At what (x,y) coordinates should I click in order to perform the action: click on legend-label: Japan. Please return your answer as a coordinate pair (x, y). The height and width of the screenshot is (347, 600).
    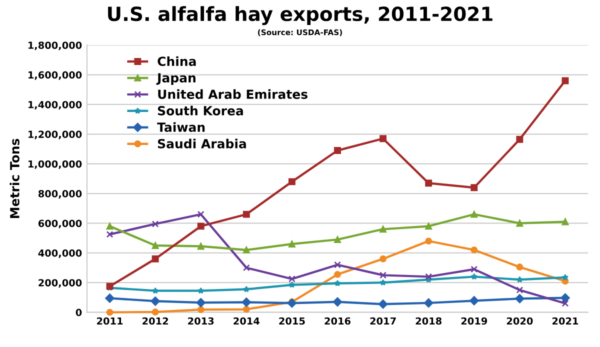
    Looking at the image, I should click on (176, 79).